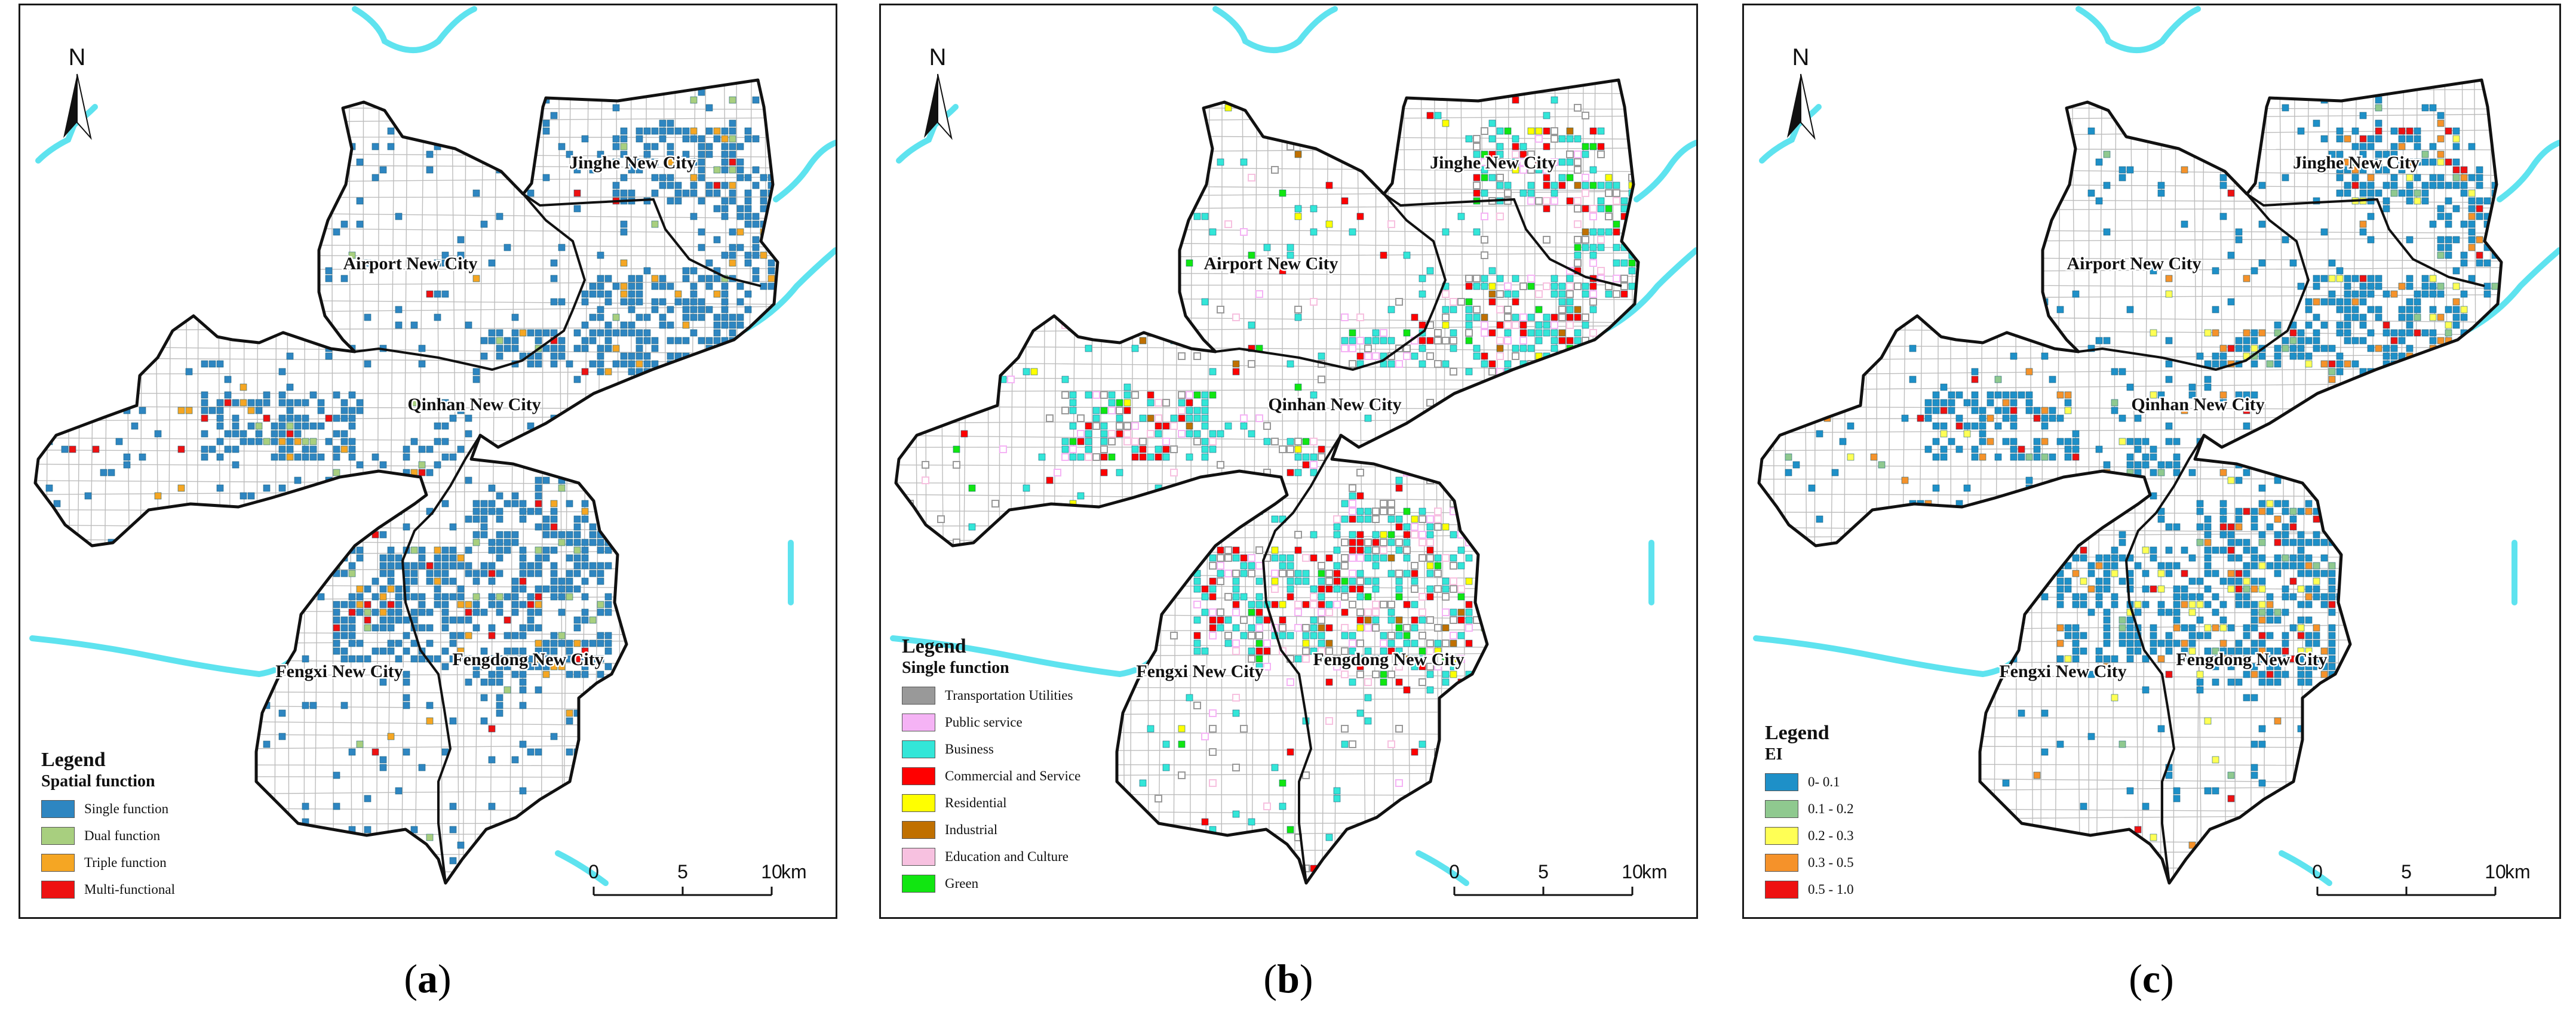 The image size is (2576, 1021). Describe the element at coordinates (125, 862) in the screenshot. I see `legend-label: Triple function` at that location.